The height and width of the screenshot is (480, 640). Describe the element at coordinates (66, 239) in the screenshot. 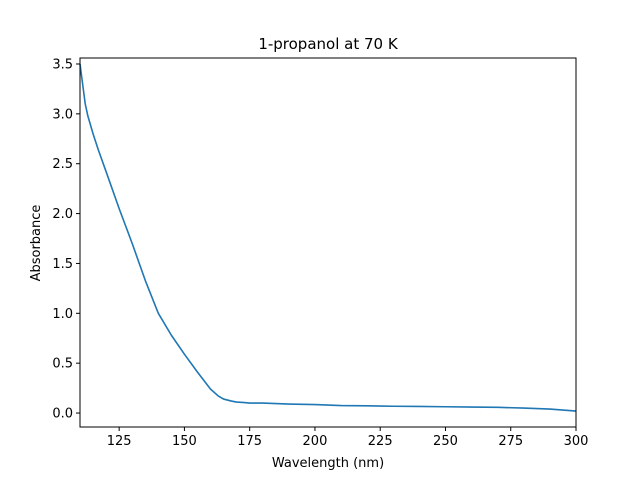

I see `y-axis: 0.0 0.5 1.0 1.5 2.0 2.5 3.0 3.5` at that location.